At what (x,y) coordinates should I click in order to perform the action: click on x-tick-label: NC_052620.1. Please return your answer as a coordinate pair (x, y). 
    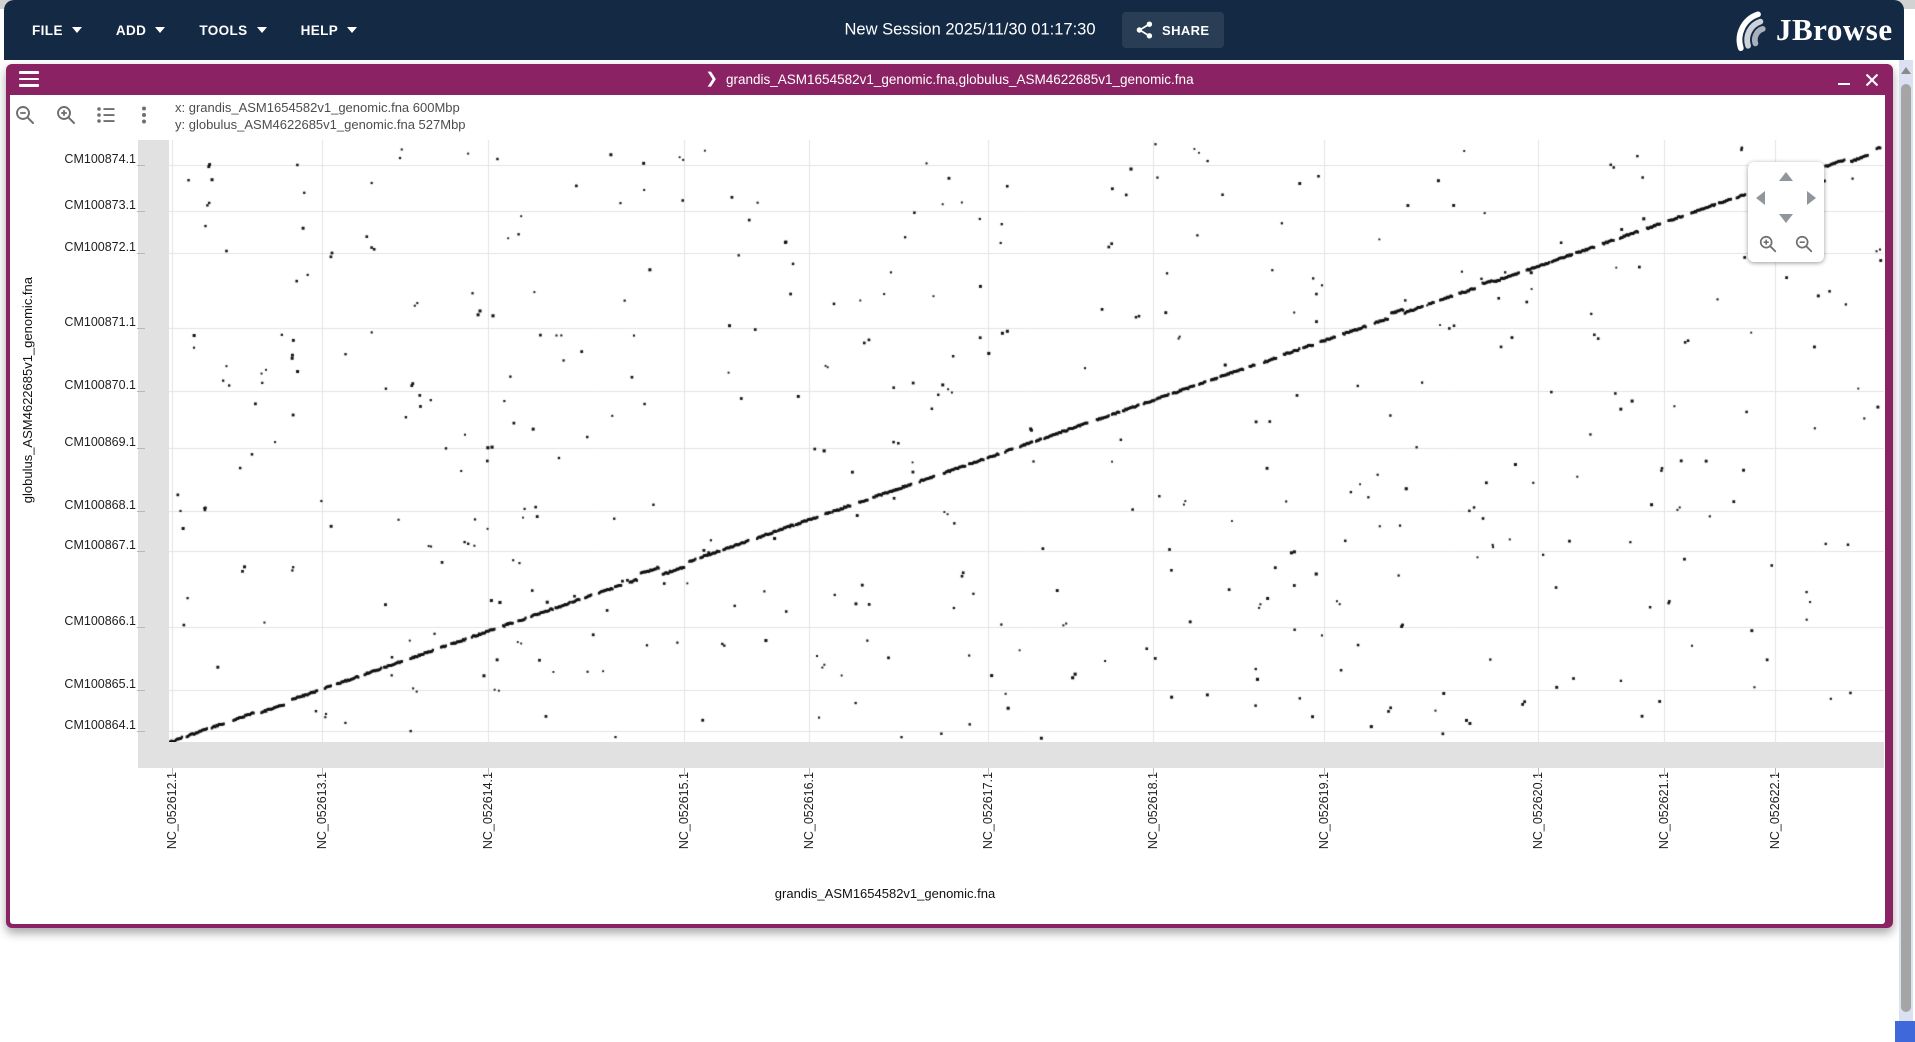
    Looking at the image, I should click on (1538, 811).